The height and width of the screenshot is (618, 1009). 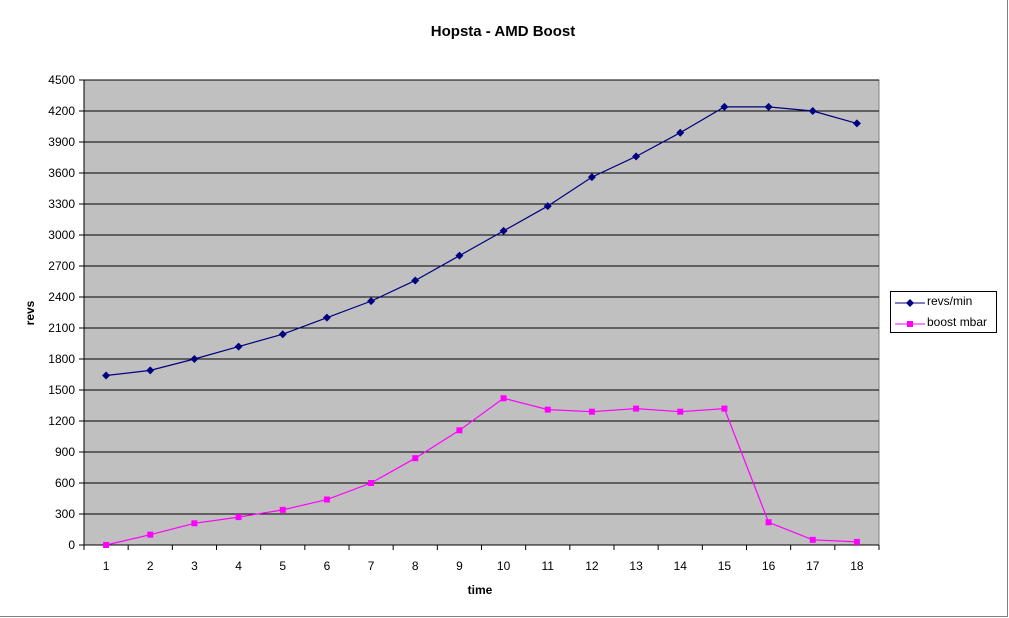 I want to click on square-marker-icon, so click(x=910, y=324).